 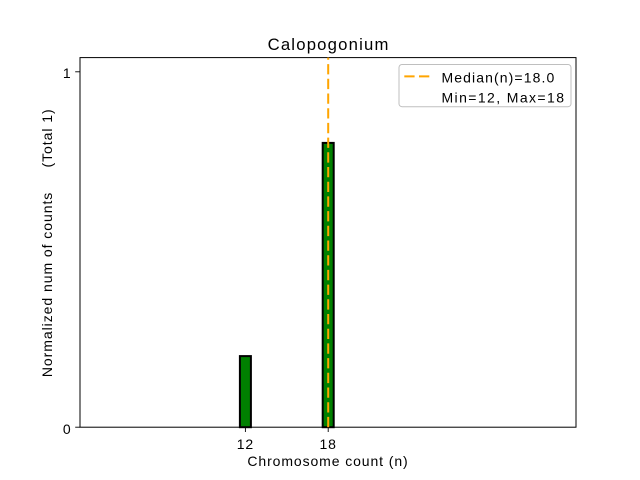 What do you see at coordinates (499, 78) in the screenshot?
I see `svg-text: Median(n)=18.0` at bounding box center [499, 78].